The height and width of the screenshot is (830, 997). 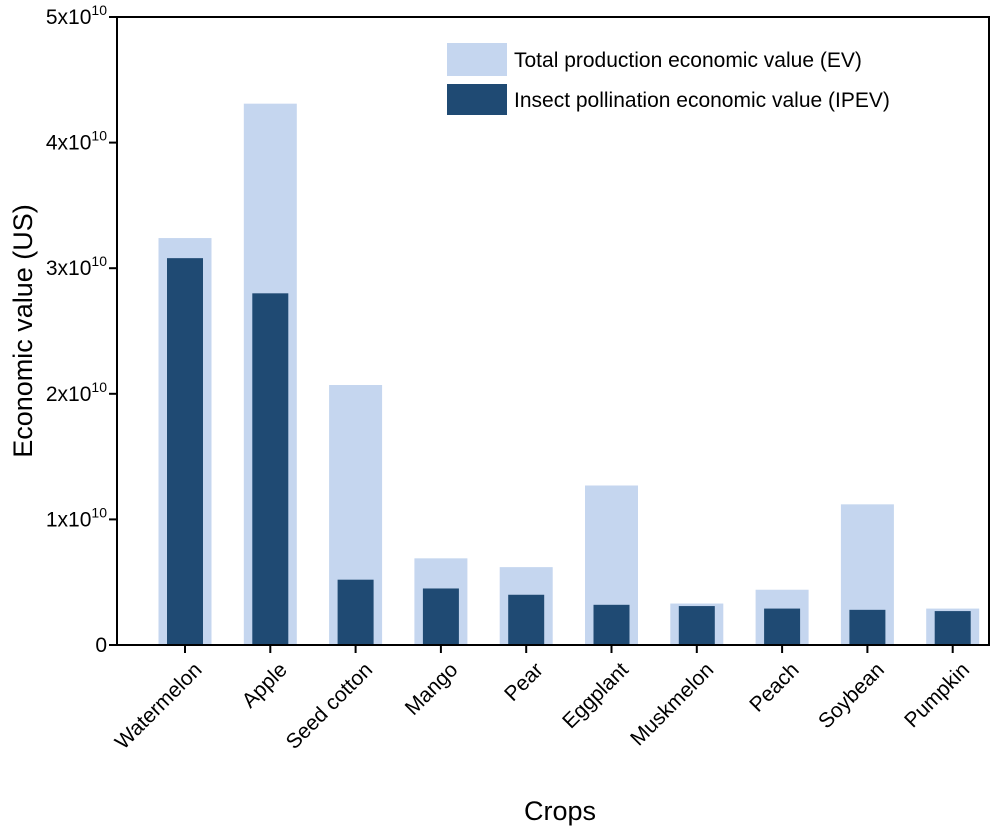 What do you see at coordinates (526, 619) in the screenshot?
I see `bar-ipev-pear` at bounding box center [526, 619].